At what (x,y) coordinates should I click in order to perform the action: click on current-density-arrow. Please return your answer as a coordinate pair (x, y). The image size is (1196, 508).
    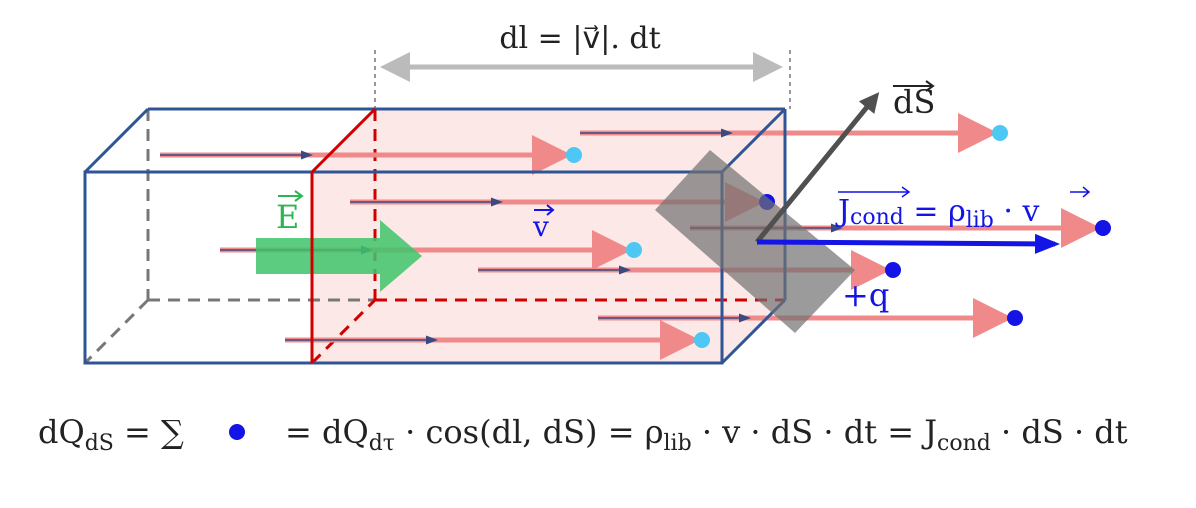
    Looking at the image, I should click on (908, 243).